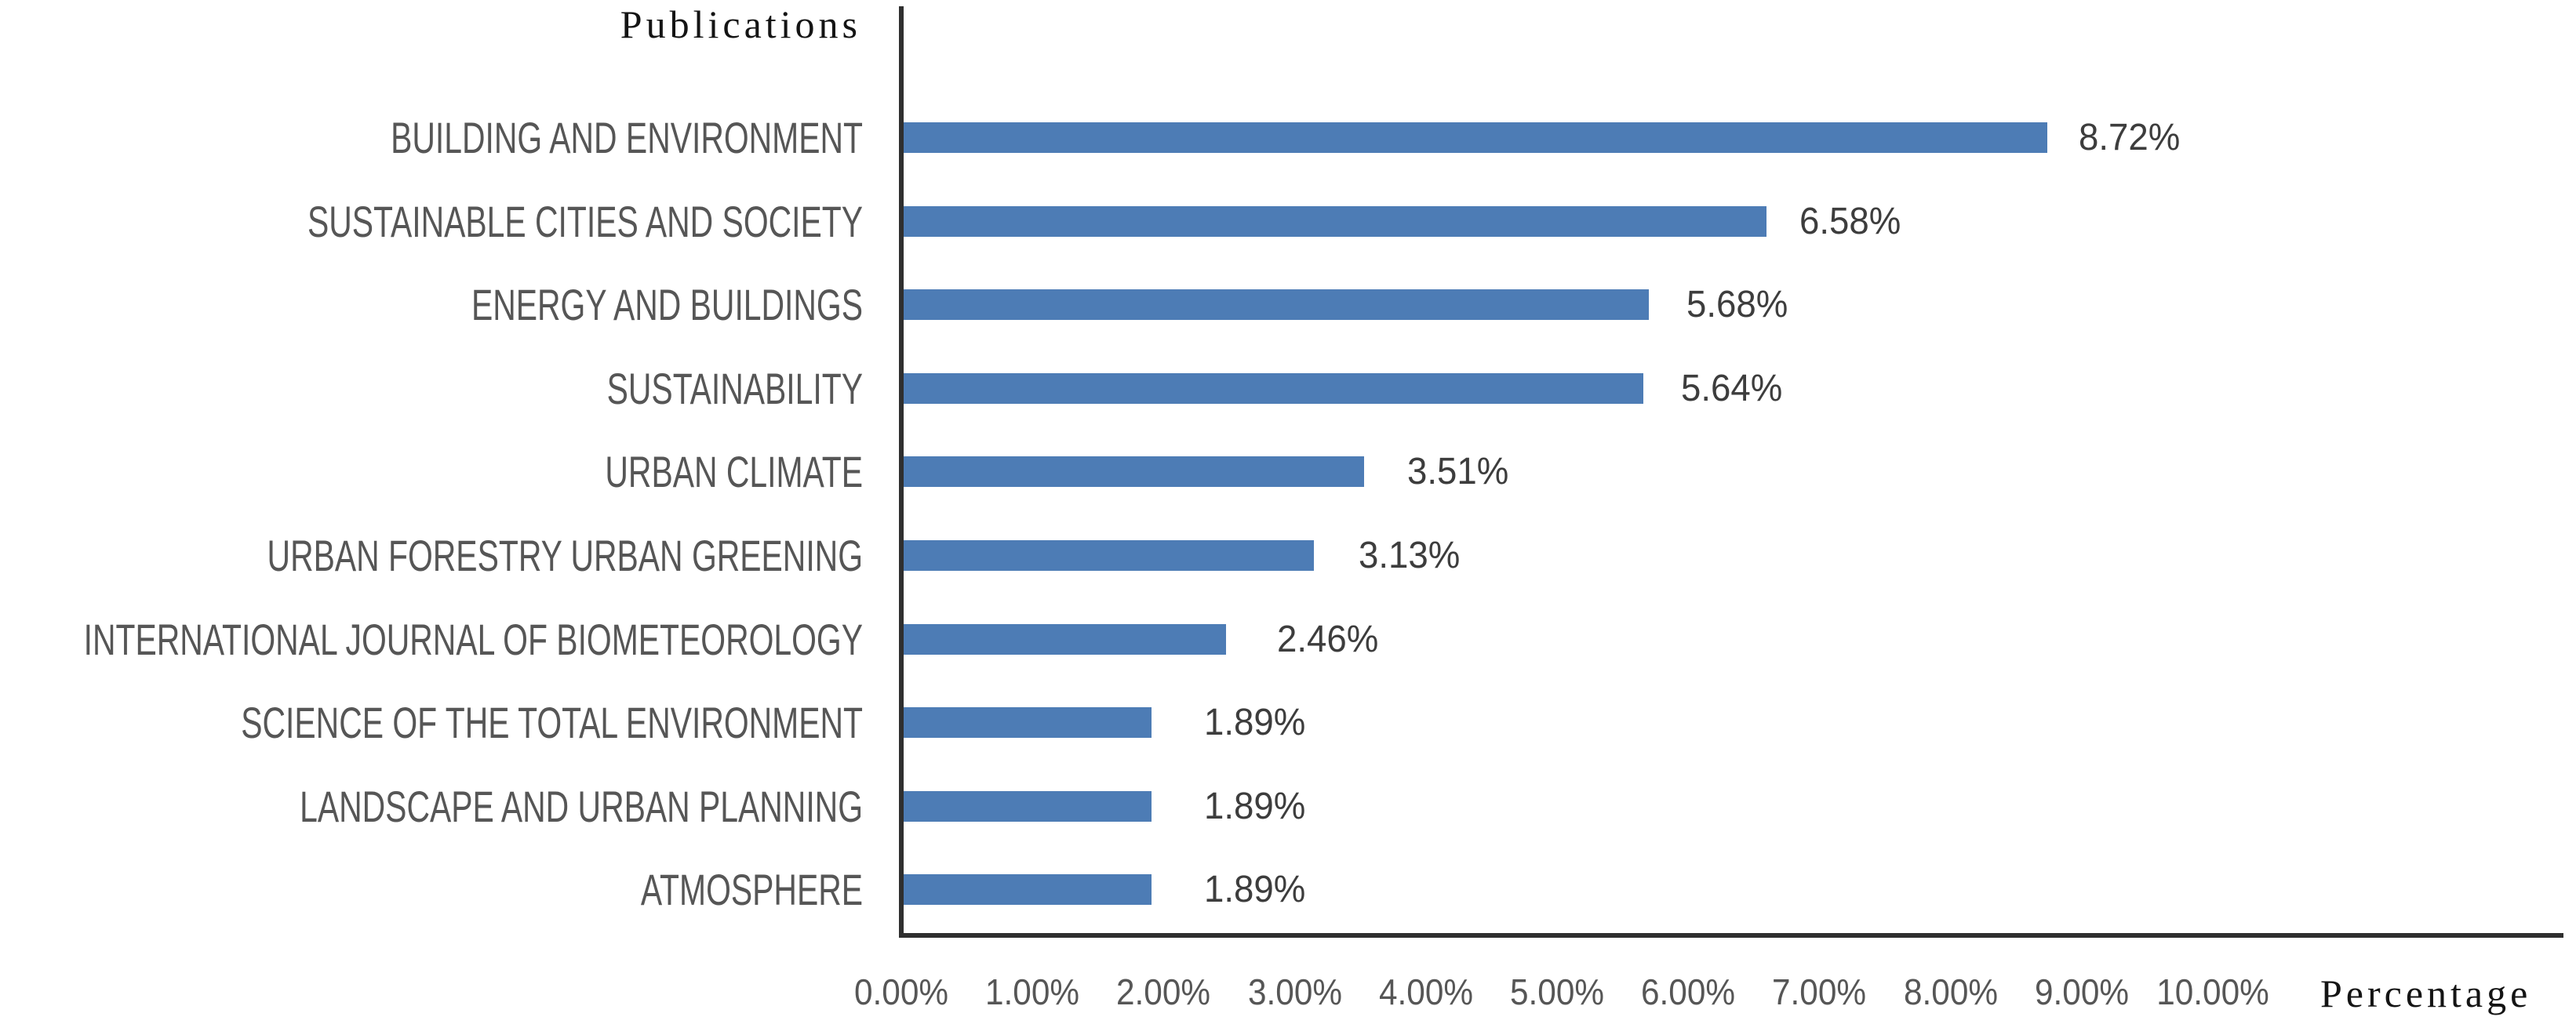 The height and width of the screenshot is (1024, 2576). I want to click on x-axis-tick-label: 3.00%, so click(1295, 991).